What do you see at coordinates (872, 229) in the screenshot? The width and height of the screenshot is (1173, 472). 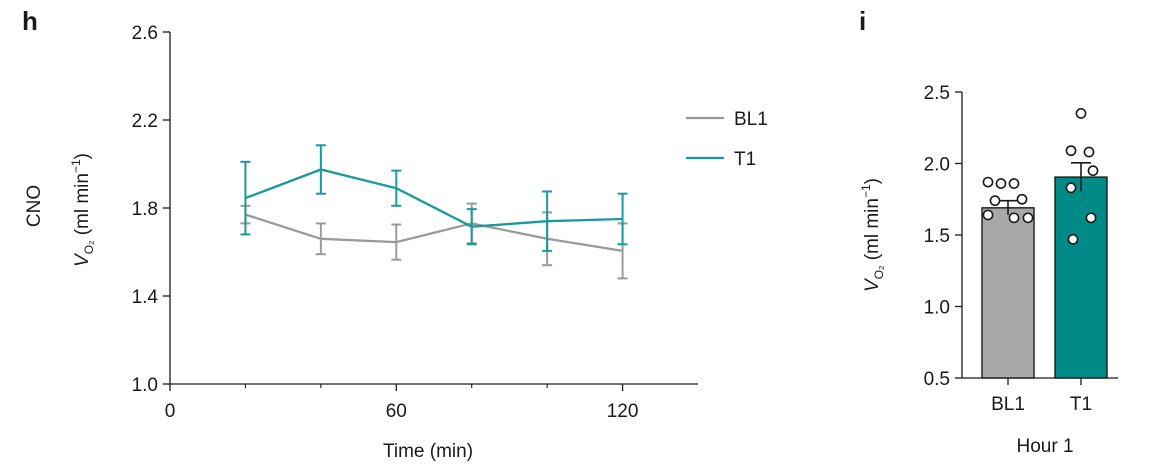 I see `i-y-axis-label-units: (ml min` at bounding box center [872, 229].